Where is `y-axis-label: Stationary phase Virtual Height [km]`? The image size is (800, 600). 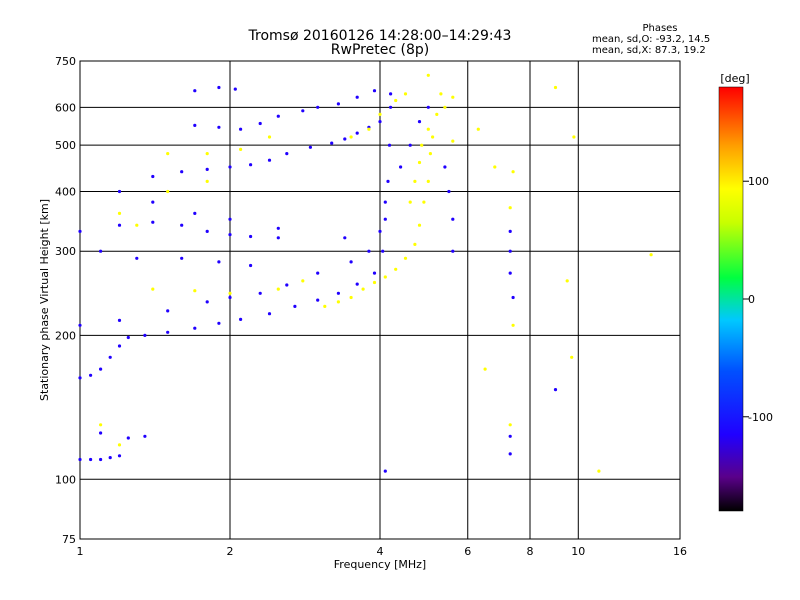
y-axis-label: Stationary phase Virtual Height [km] is located at coordinates (44, 300).